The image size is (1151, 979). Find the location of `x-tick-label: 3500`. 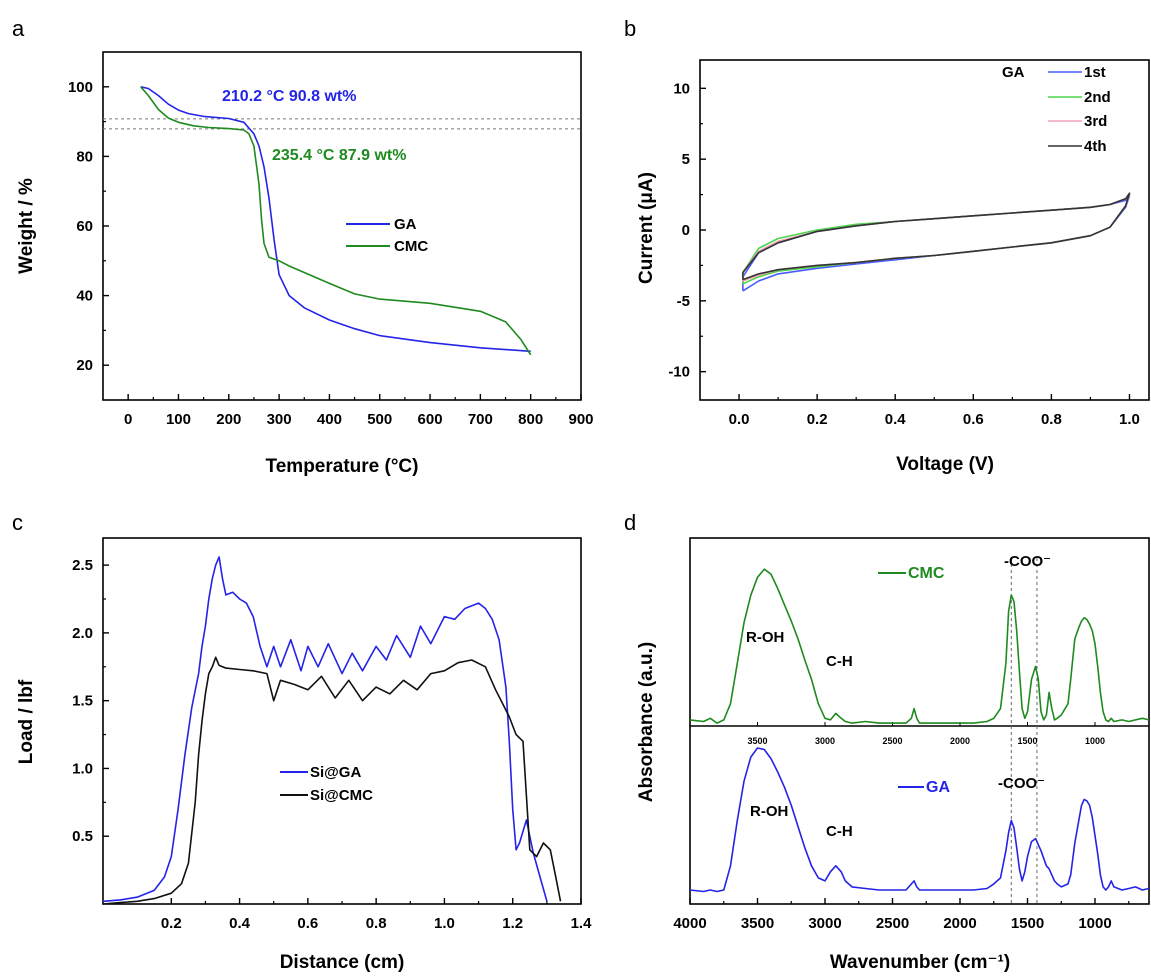

x-tick-label: 3500 is located at coordinates (757, 923).